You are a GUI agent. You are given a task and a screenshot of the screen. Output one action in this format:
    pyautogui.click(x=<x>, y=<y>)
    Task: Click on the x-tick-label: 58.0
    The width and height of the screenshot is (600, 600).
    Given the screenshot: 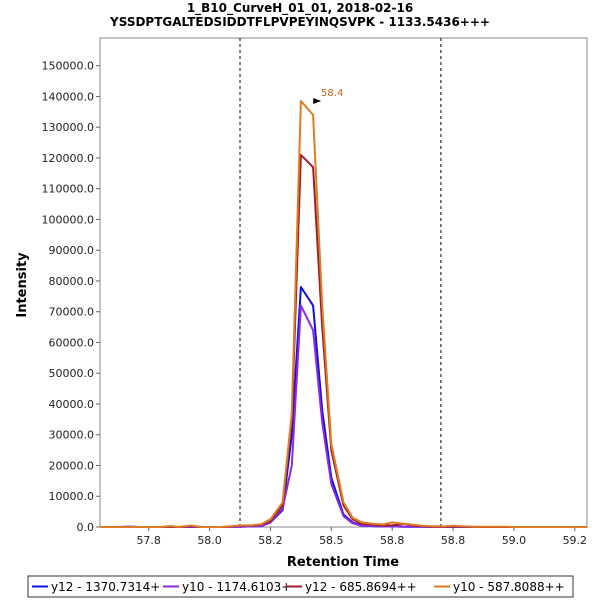 What is the action you would take?
    pyautogui.click(x=209, y=540)
    